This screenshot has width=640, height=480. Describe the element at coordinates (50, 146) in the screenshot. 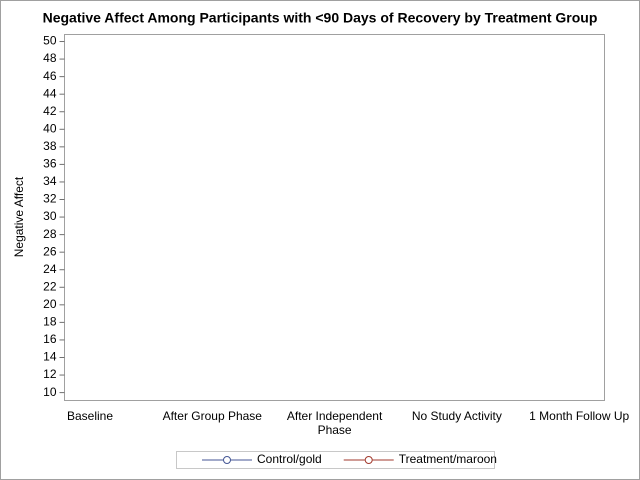

I see `y-tick-label: 38` at that location.